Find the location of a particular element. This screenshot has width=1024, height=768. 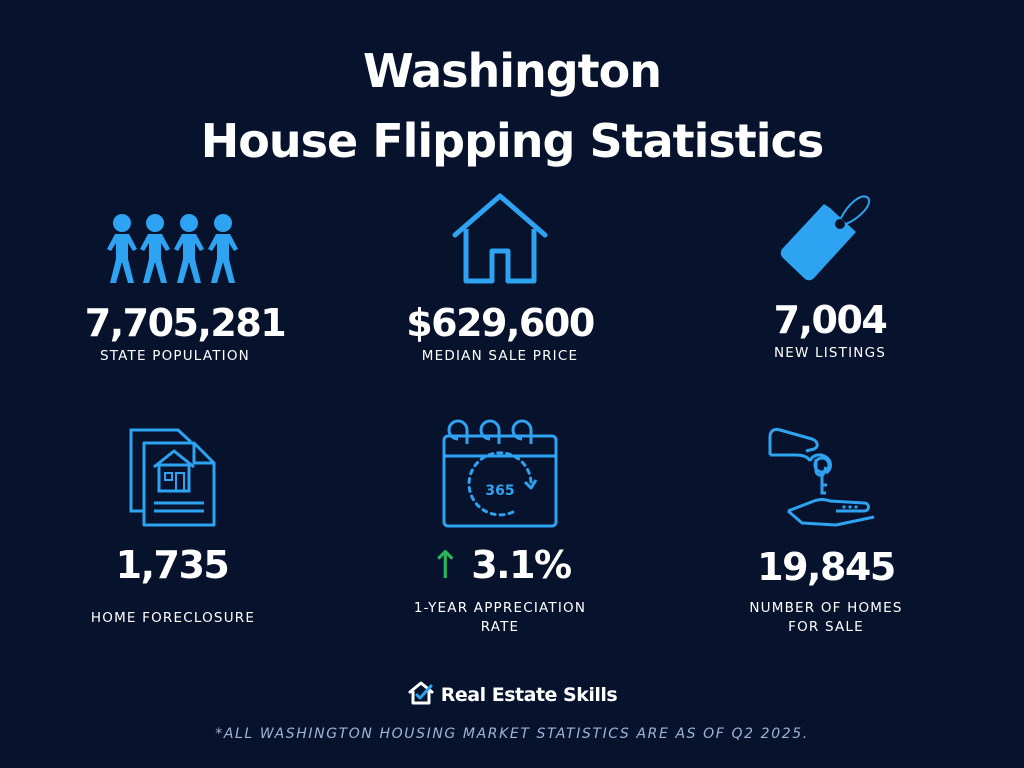

key-handover-icon is located at coordinates (822, 477).